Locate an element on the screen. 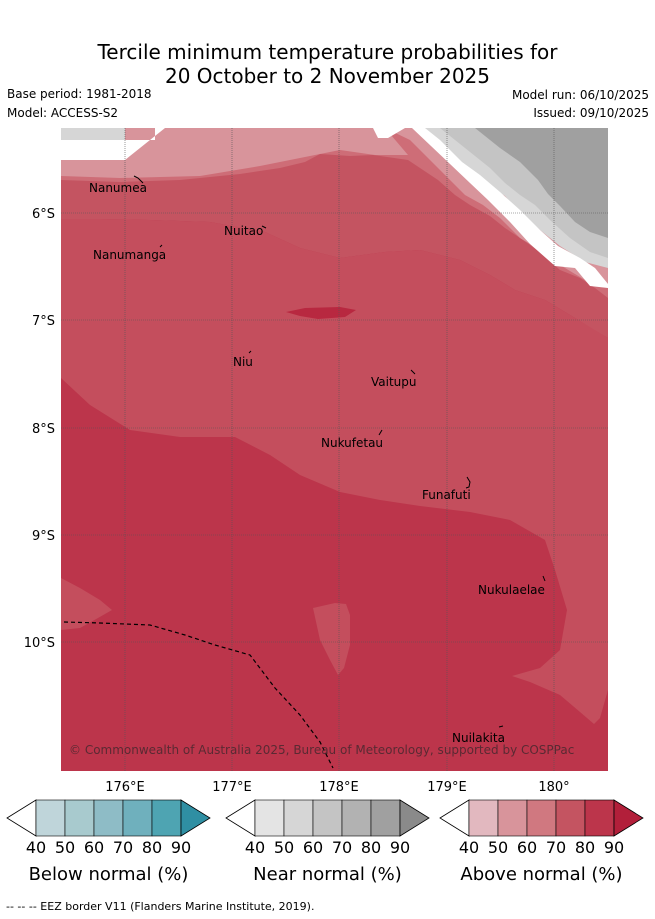  place-label-nuilakita: Nuilakita is located at coordinates (478, 738).